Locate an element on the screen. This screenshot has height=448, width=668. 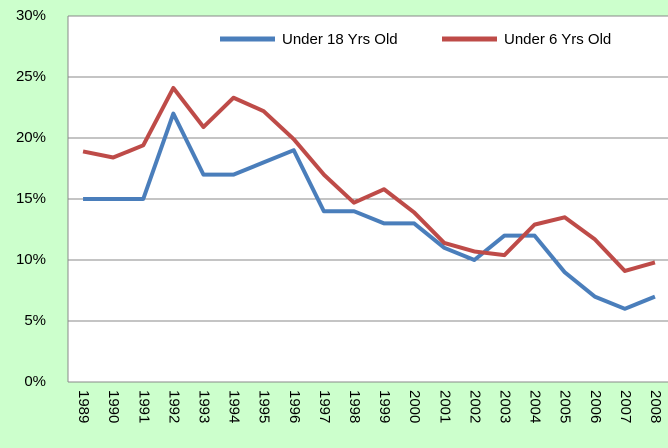
y-tick-label: 20% is located at coordinates (31, 137).